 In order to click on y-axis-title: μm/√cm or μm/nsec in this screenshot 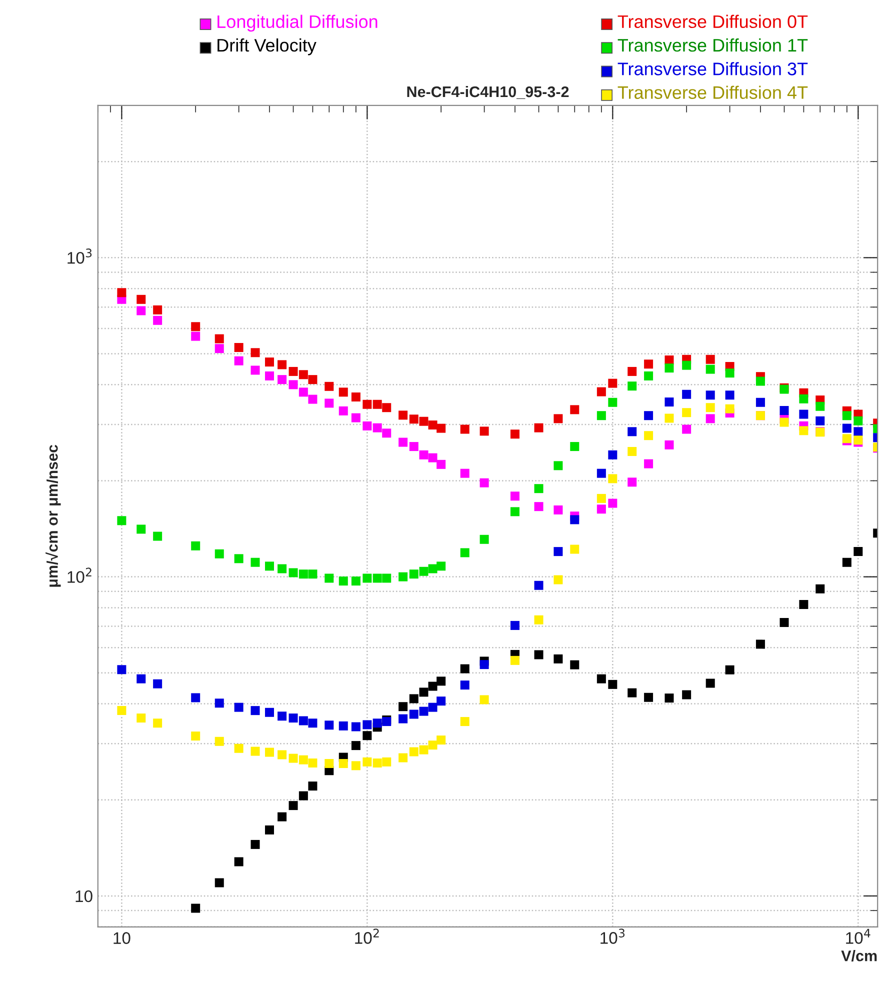, I will do `click(53, 515)`.